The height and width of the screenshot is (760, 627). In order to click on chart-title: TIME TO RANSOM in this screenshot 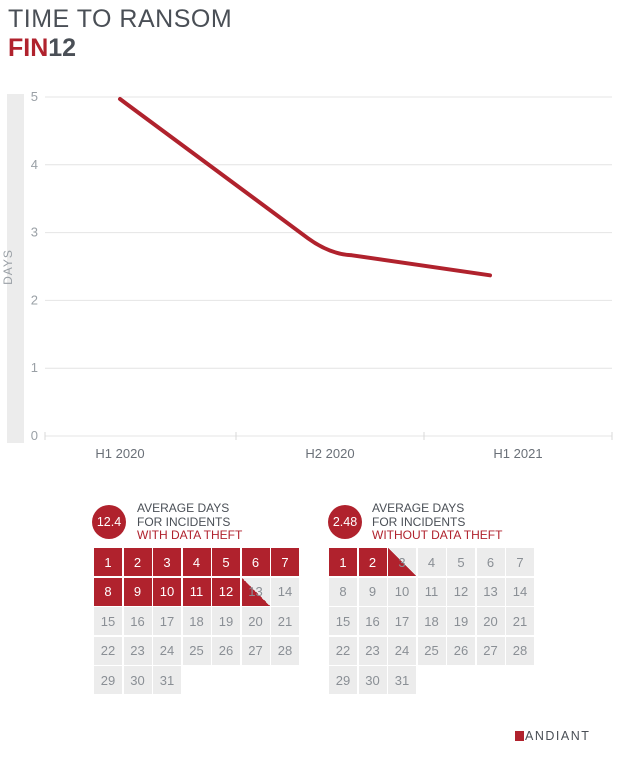, I will do `click(120, 19)`.